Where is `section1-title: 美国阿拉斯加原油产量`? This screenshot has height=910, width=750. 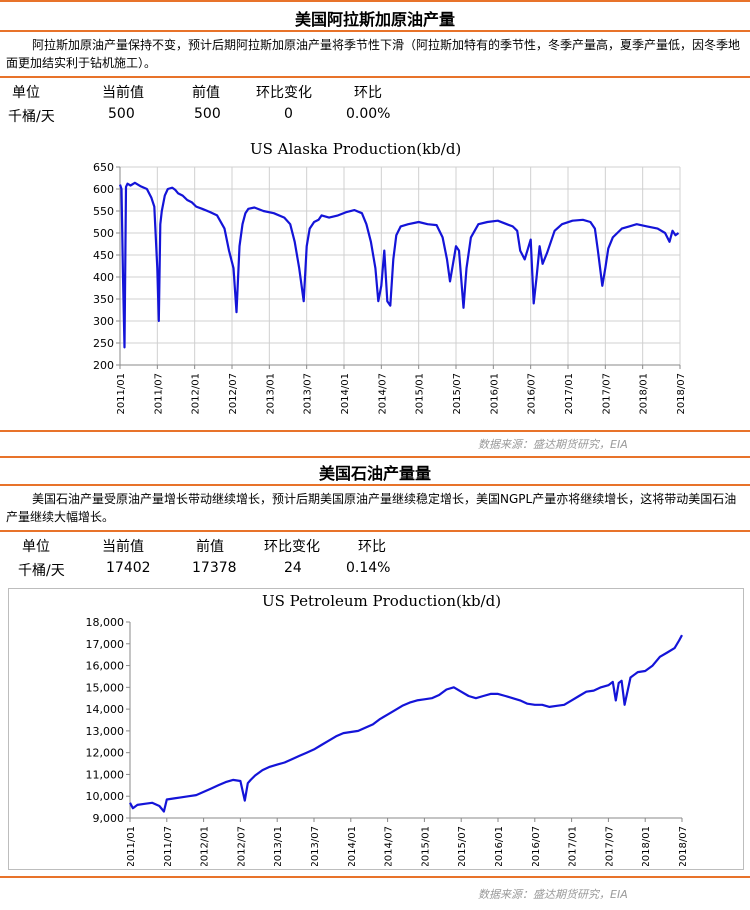
section1-title: 美国阿拉斯加原油产量 is located at coordinates (374, 19).